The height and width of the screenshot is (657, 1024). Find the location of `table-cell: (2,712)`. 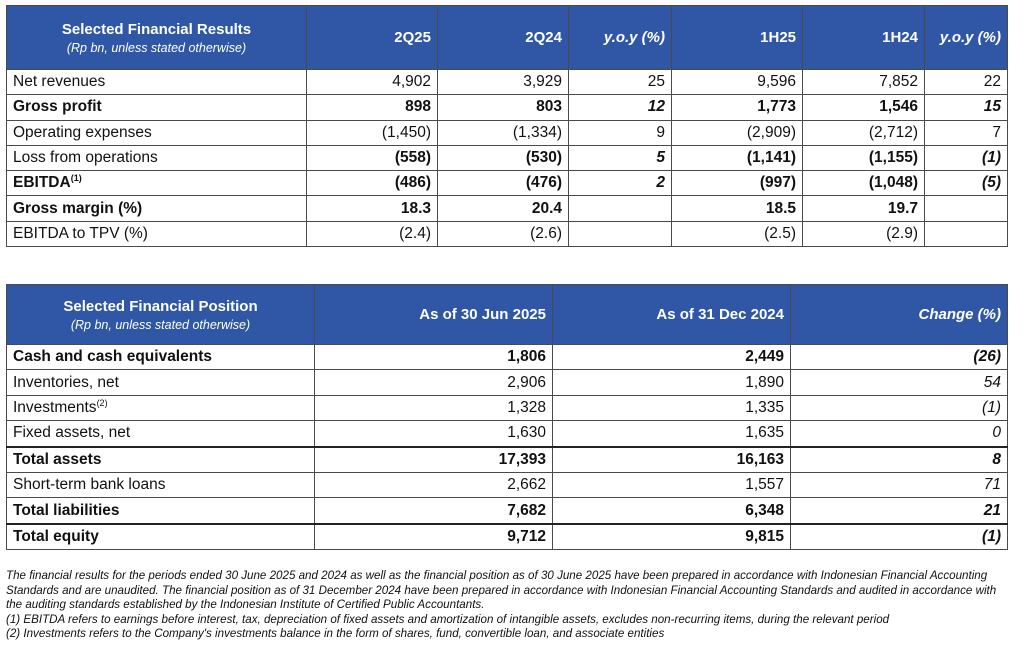

table-cell: (2,712) is located at coordinates (863, 132).